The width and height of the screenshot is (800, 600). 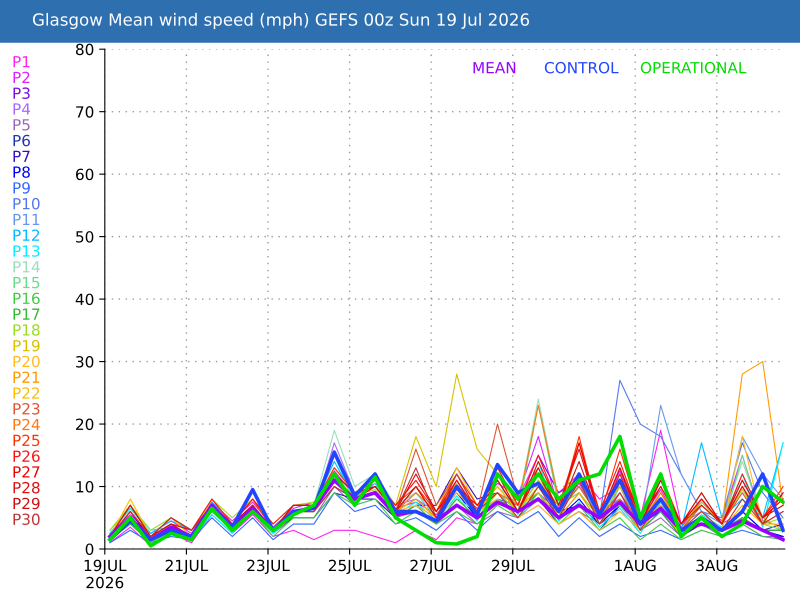 I want to click on text: P27, so click(x=27, y=472).